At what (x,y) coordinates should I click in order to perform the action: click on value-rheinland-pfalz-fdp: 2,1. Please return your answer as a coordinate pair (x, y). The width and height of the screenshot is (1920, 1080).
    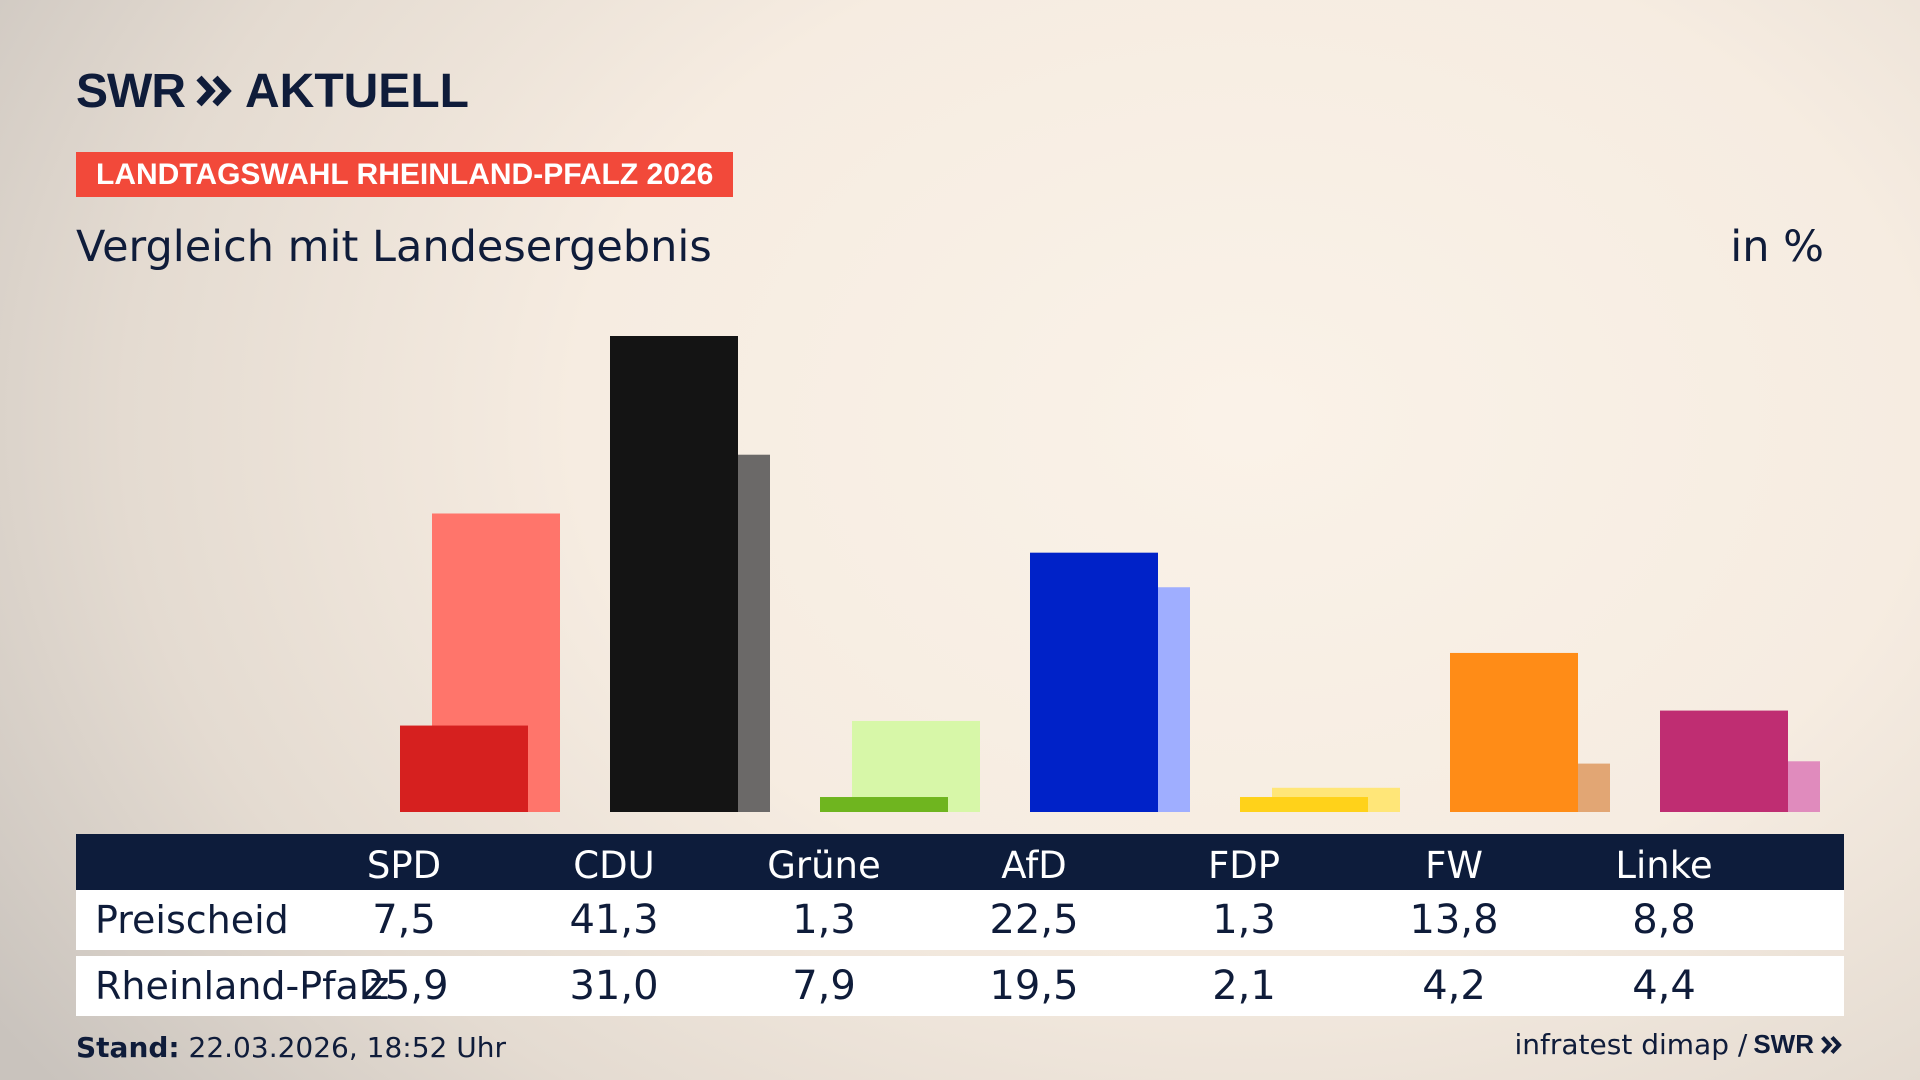
    Looking at the image, I should click on (1244, 986).